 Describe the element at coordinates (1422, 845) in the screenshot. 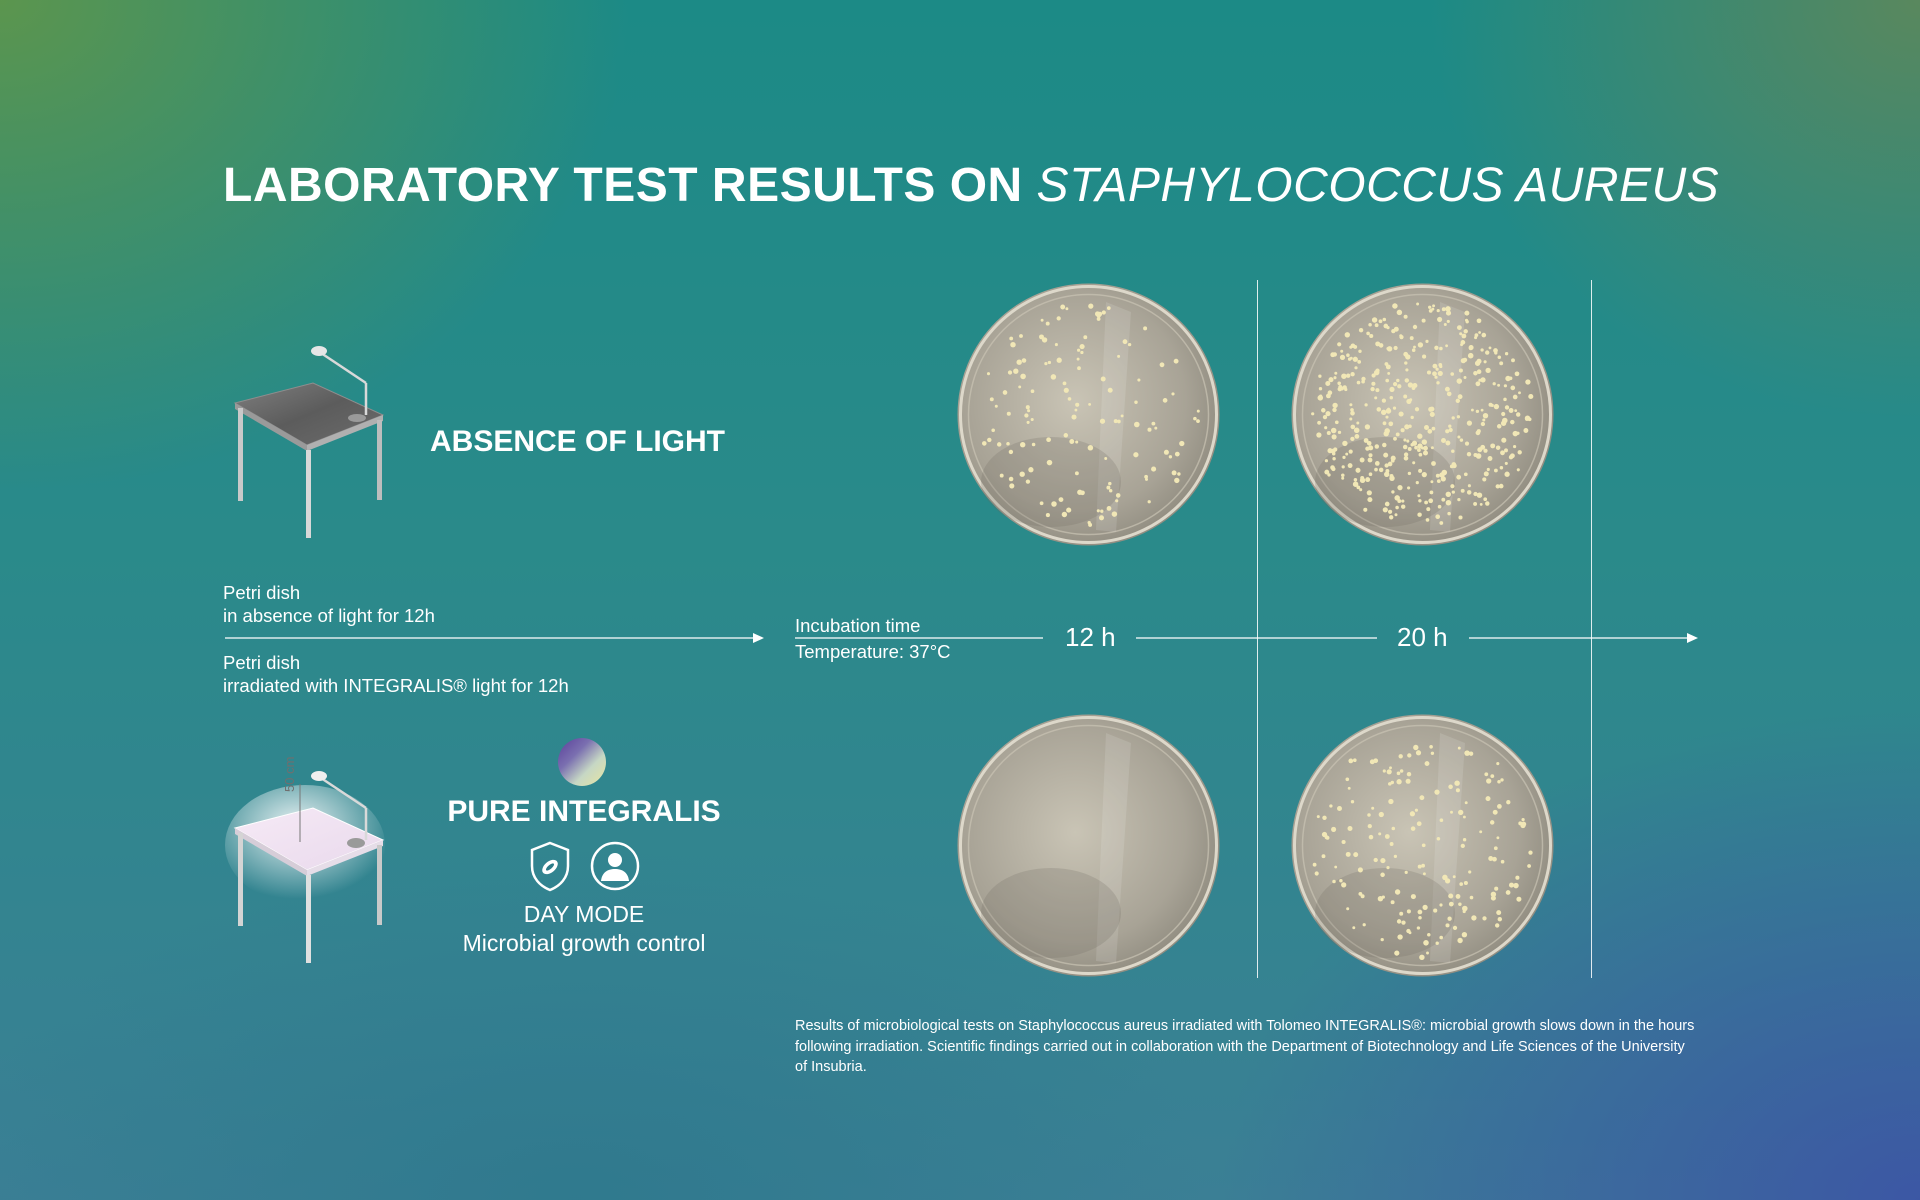

I see `petri-dish-integralis-20h` at that location.